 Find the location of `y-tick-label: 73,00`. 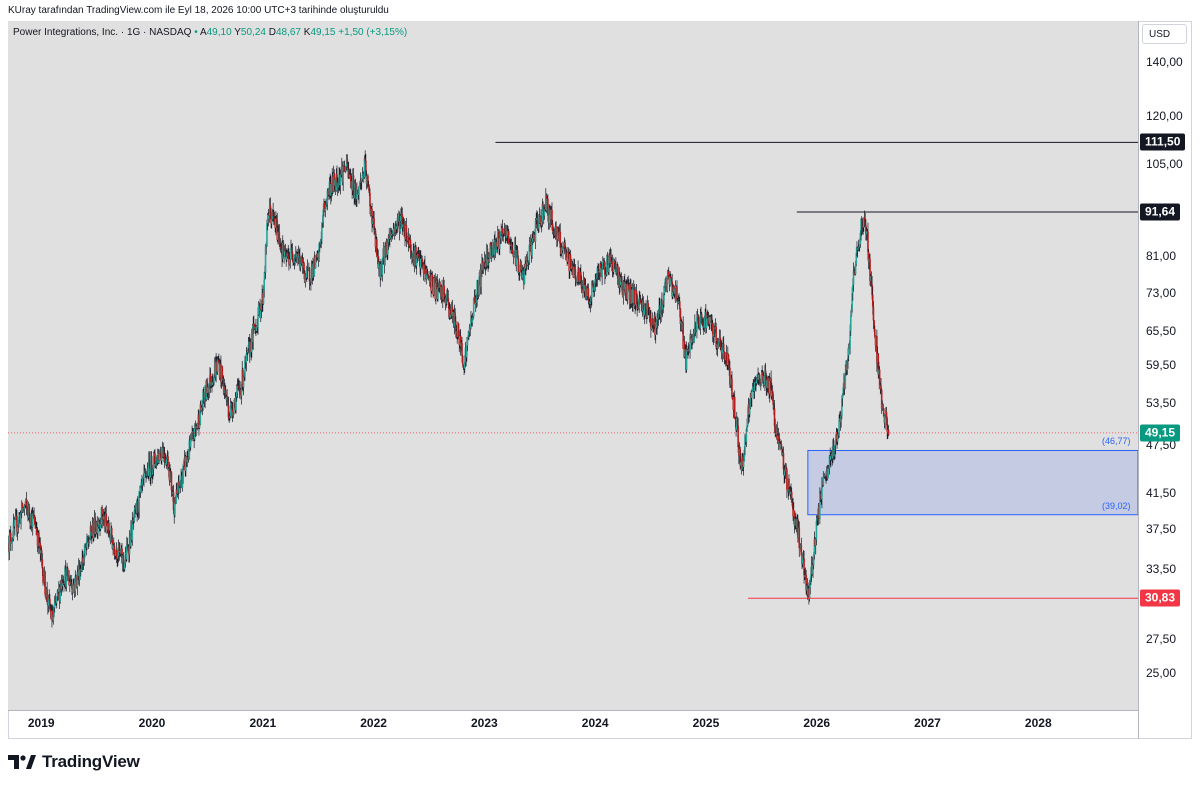

y-tick-label: 73,00 is located at coordinates (1161, 292).